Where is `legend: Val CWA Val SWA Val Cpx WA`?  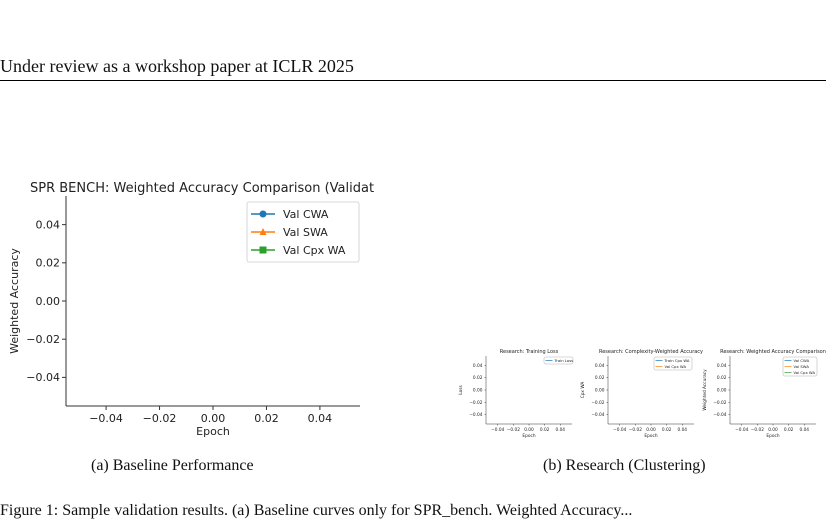
legend: Val CWA Val SWA Val Cpx WA is located at coordinates (303, 232).